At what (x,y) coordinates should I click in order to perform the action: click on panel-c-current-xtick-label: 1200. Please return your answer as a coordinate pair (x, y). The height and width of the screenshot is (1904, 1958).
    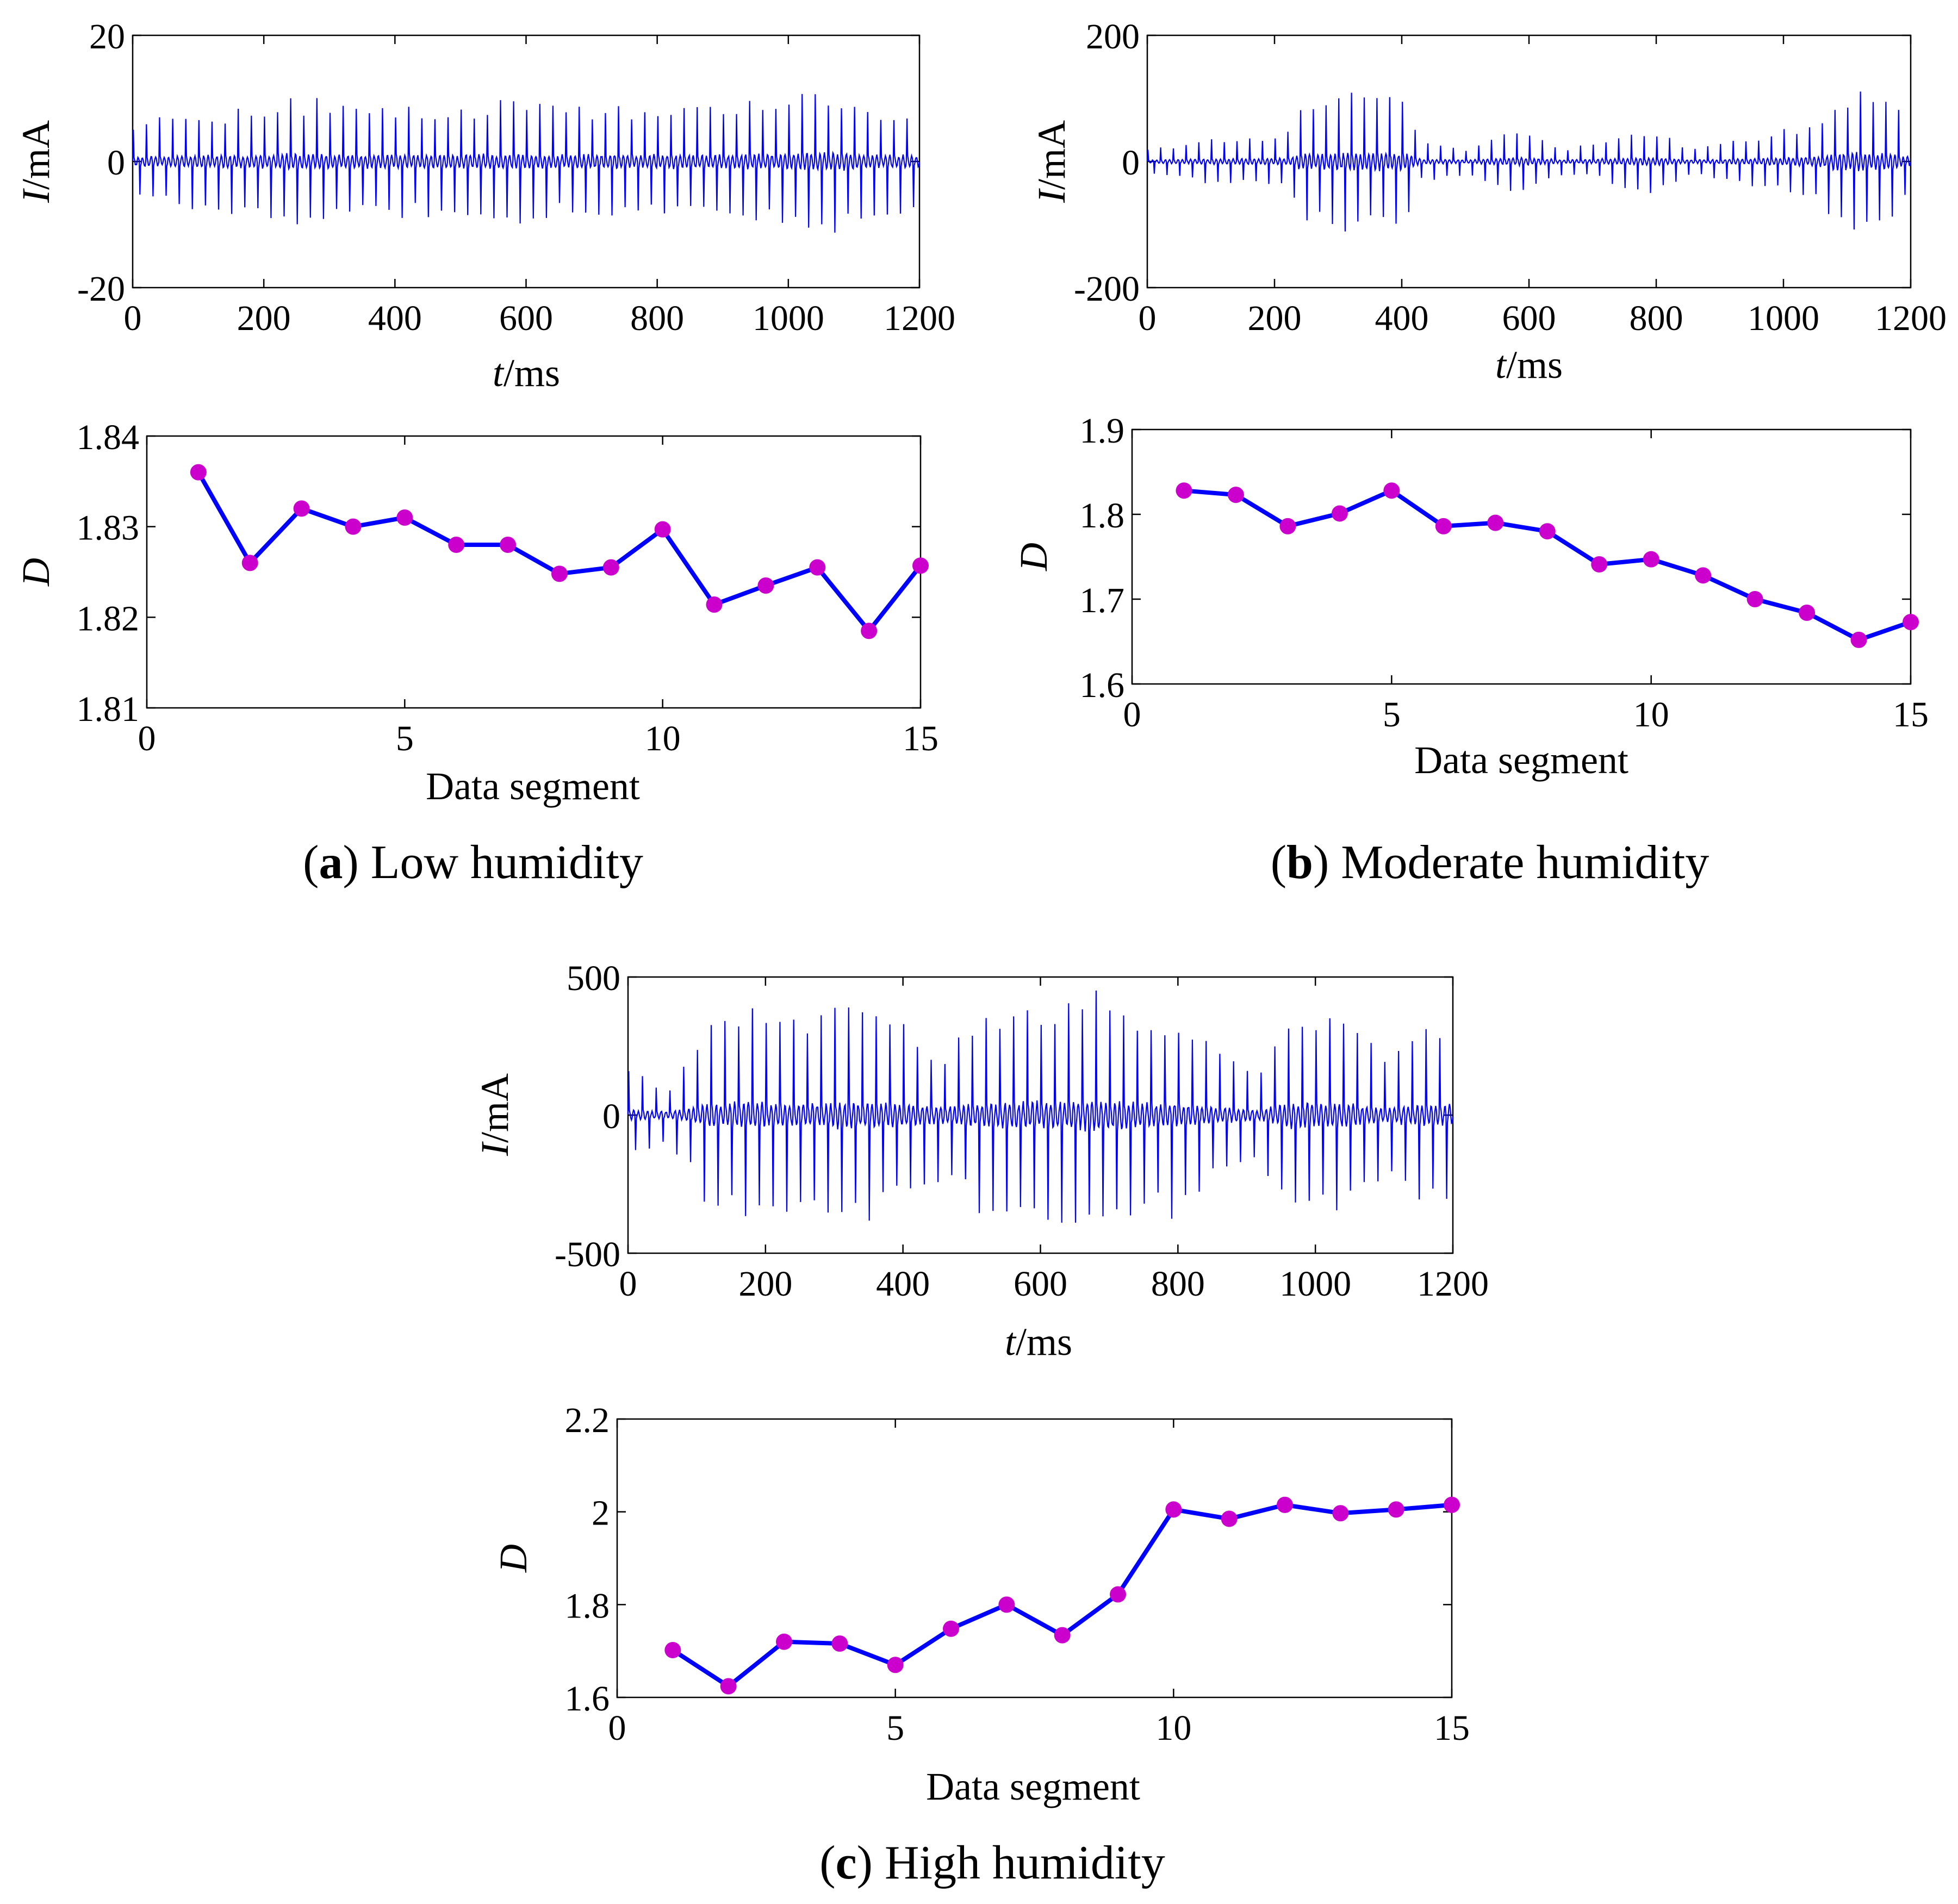
    Looking at the image, I should click on (1453, 1284).